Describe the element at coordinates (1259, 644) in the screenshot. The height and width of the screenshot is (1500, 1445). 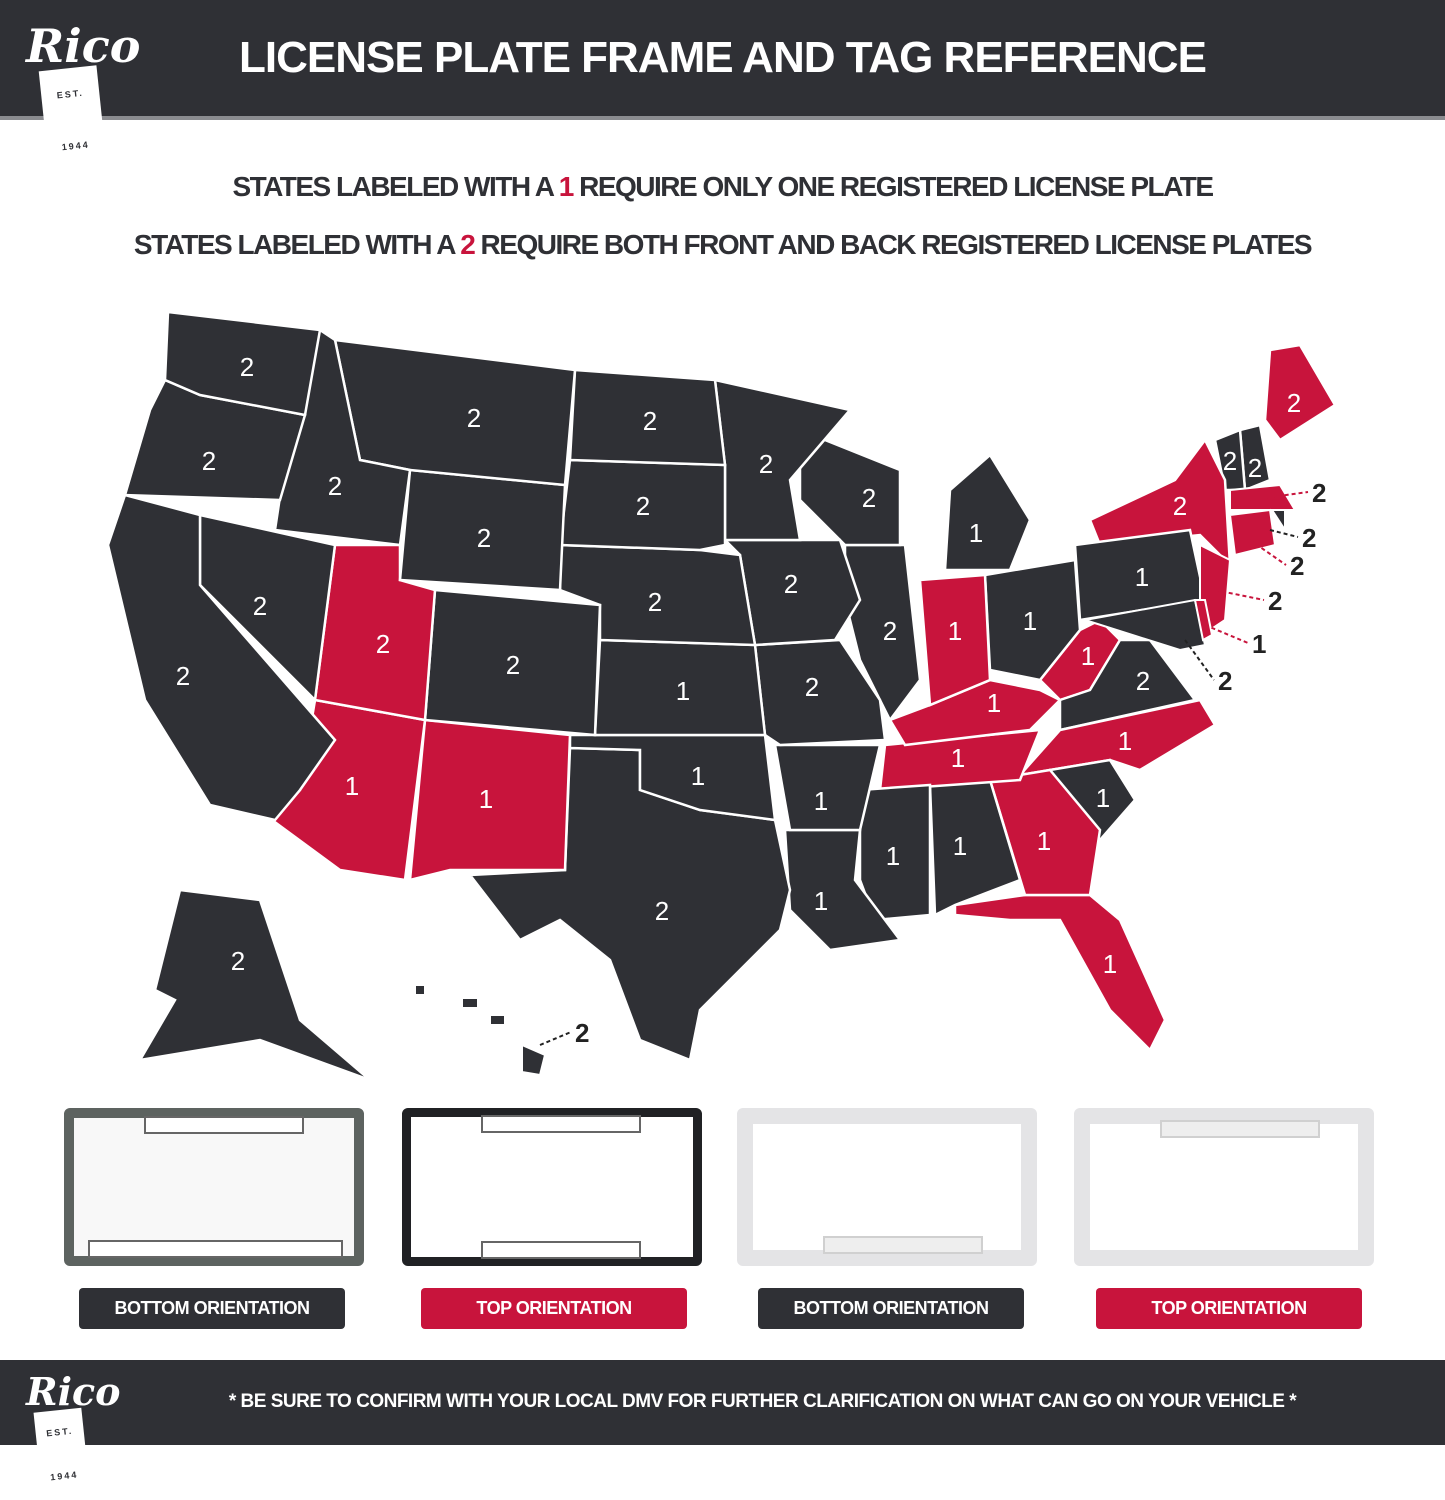
I see `callout-label: 1` at that location.